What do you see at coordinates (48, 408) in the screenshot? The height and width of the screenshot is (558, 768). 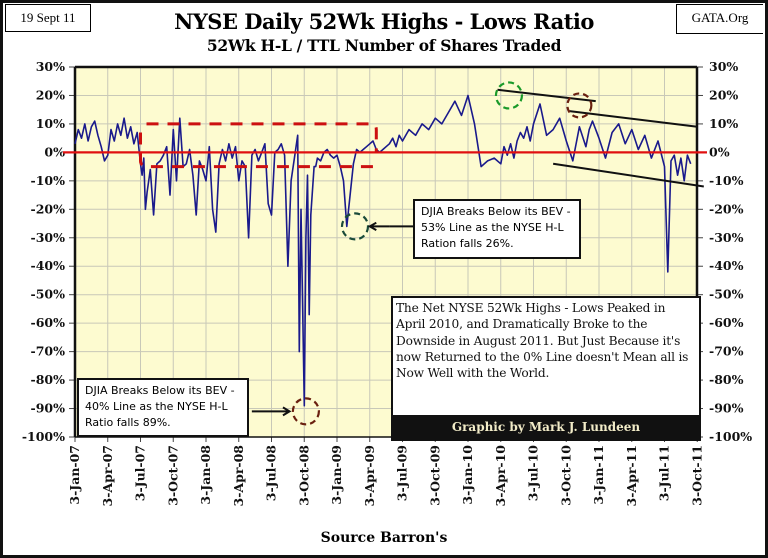 I see `y-tick-label-left: -90%` at bounding box center [48, 408].